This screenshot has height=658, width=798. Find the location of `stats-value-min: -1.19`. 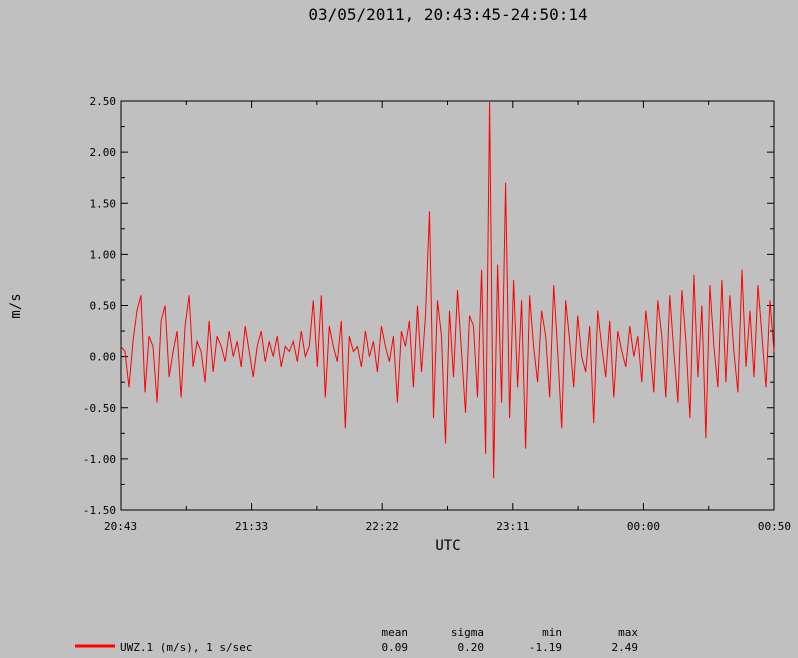

stats-value-min: -1.19 is located at coordinates (545, 647).